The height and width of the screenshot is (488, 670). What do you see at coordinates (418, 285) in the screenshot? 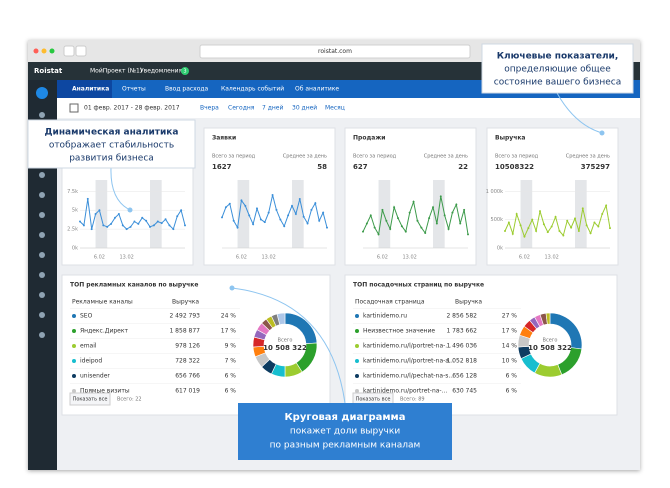
I see `table-title: ТОП посадочных страниц по выручке` at bounding box center [418, 285].